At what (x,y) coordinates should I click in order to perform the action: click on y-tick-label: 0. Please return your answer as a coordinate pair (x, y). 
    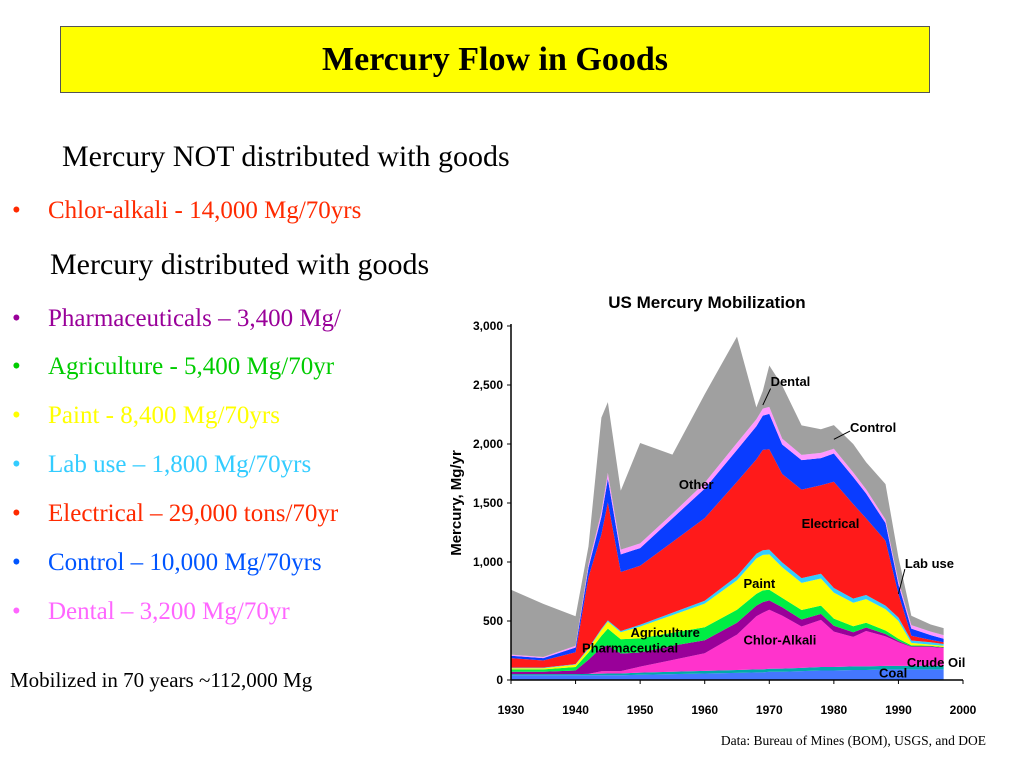
    Looking at the image, I should click on (499, 680).